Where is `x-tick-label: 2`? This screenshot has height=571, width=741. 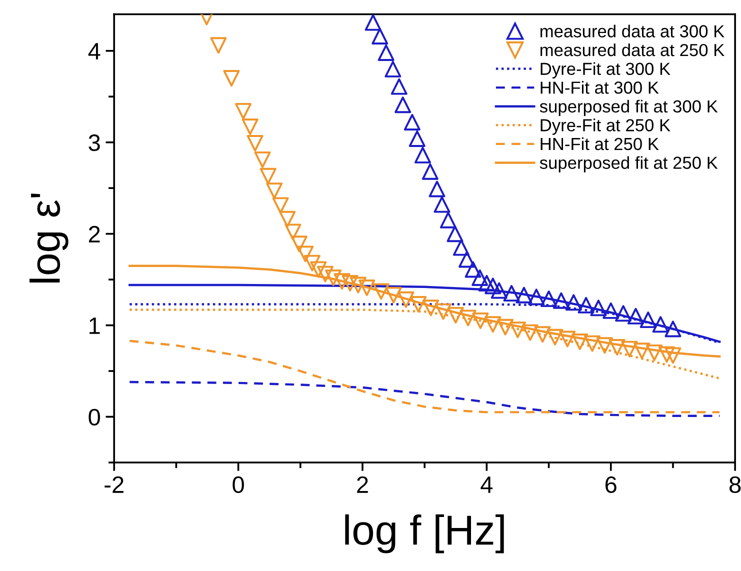
x-tick-label: 2 is located at coordinates (362, 484).